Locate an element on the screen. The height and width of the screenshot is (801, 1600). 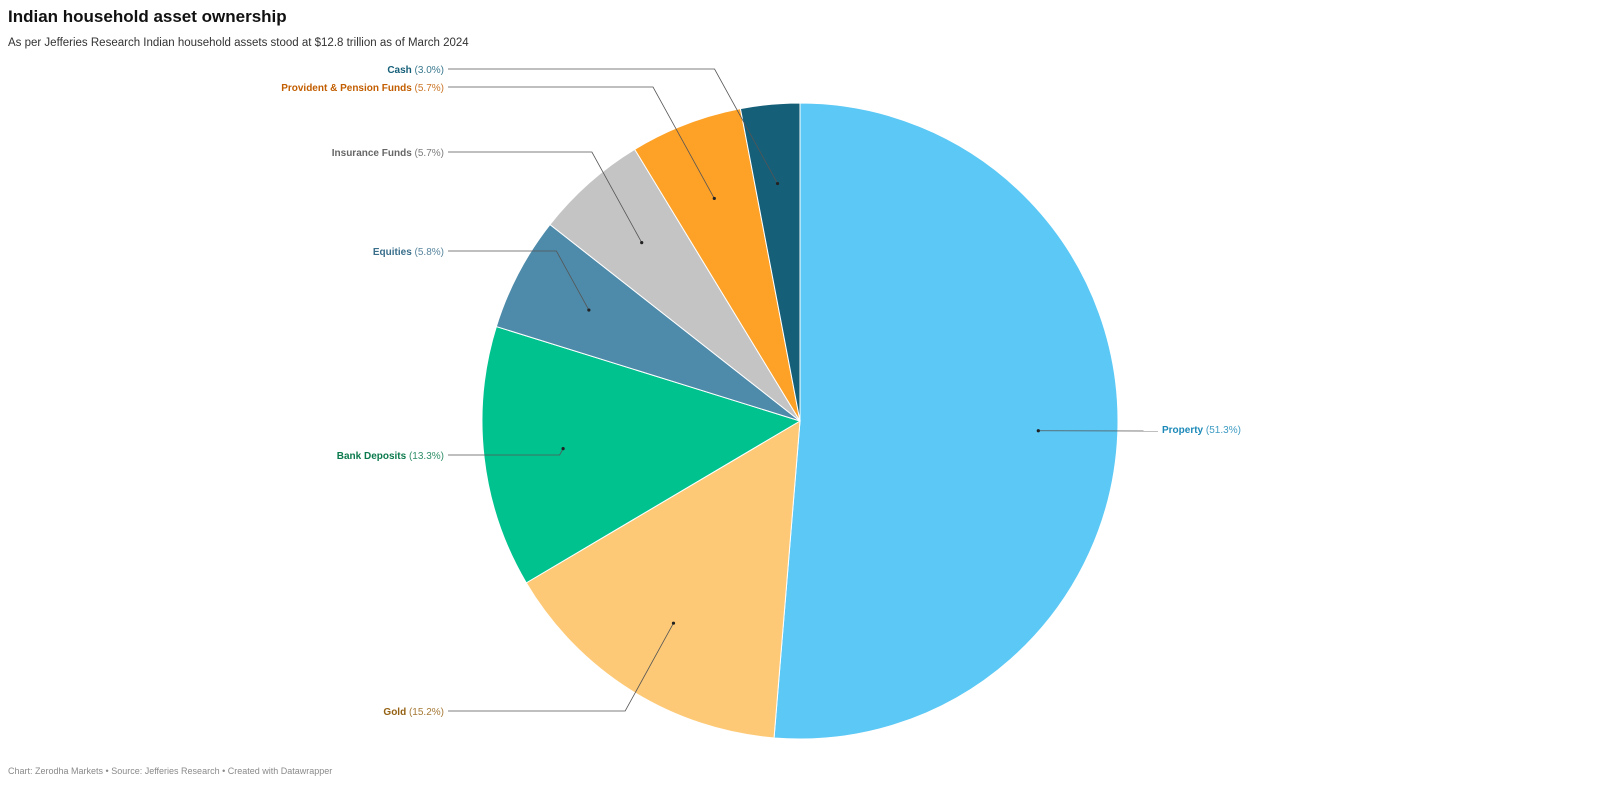
leader-dot-insurance-funds is located at coordinates (642, 242).